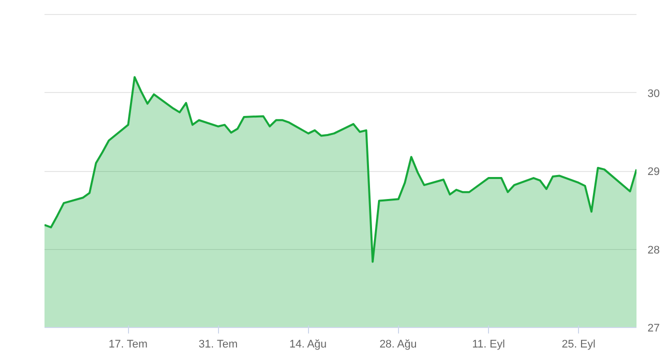 This screenshot has height=357, width=662. What do you see at coordinates (218, 344) in the screenshot?
I see `x-tick-label: 31. Tem` at bounding box center [218, 344].